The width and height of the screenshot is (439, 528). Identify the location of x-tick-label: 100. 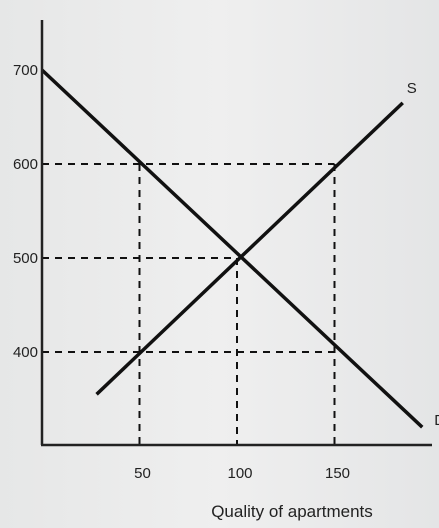
(239, 473).